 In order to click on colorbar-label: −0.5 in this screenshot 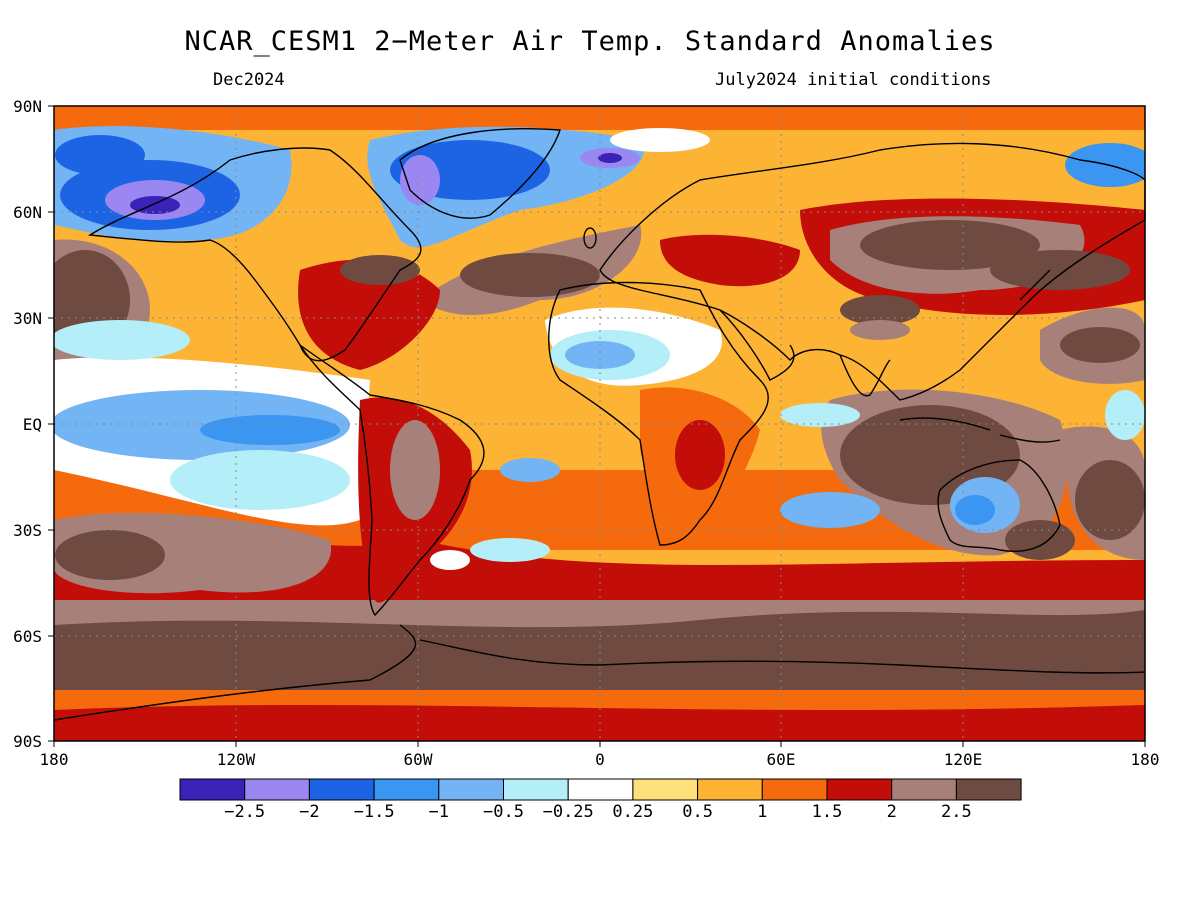, I will do `click(503, 812)`.